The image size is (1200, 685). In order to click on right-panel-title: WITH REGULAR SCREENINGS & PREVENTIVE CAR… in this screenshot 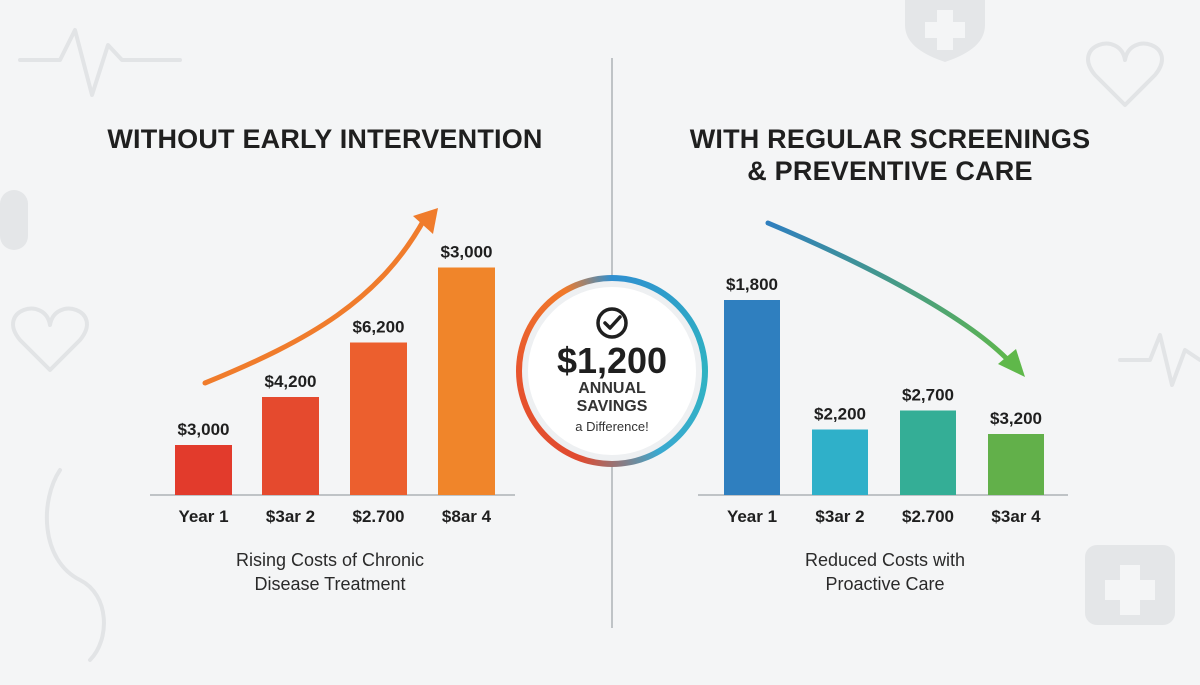, I will do `click(890, 155)`.